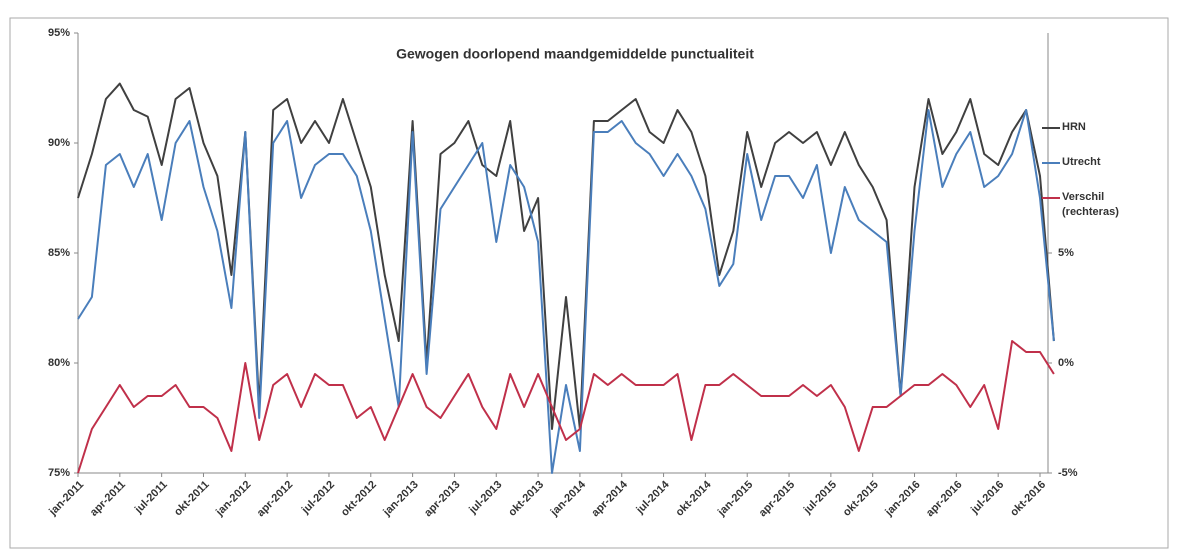  What do you see at coordinates (1066, 253) in the screenshot?
I see `y2-tick-label: 5%` at bounding box center [1066, 253].